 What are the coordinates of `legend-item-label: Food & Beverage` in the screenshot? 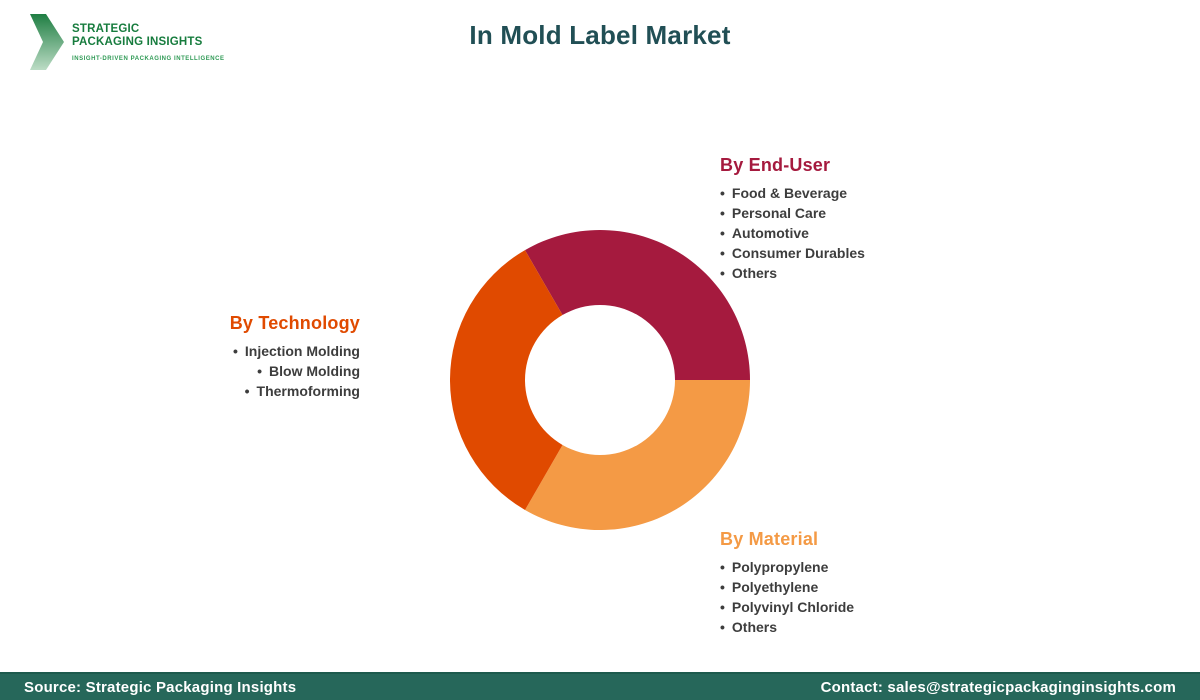 It's located at (789, 193).